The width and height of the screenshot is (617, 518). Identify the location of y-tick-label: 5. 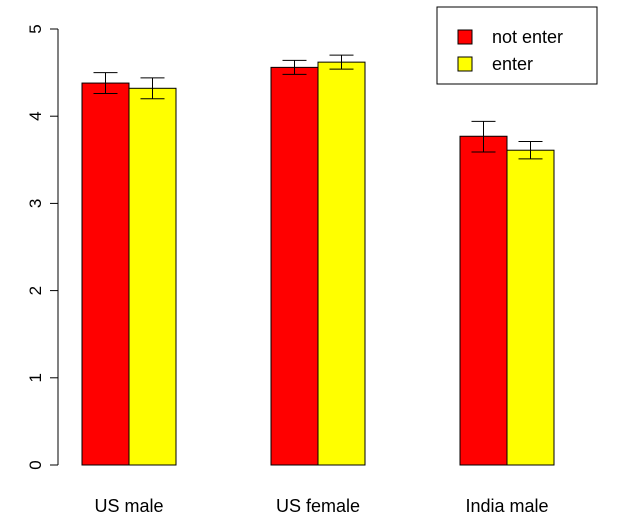
(35, 28).